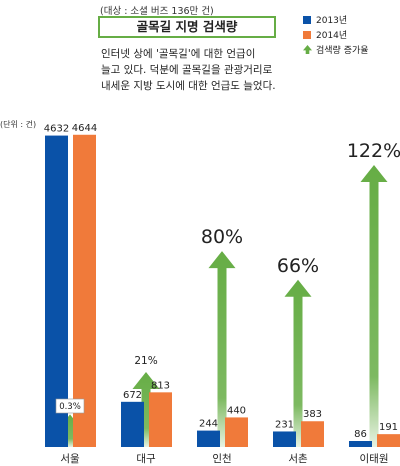 Image resolution: width=400 pixels, height=466 pixels. Describe the element at coordinates (208, 438) in the screenshot. I see `bar-인천-2013년` at that location.